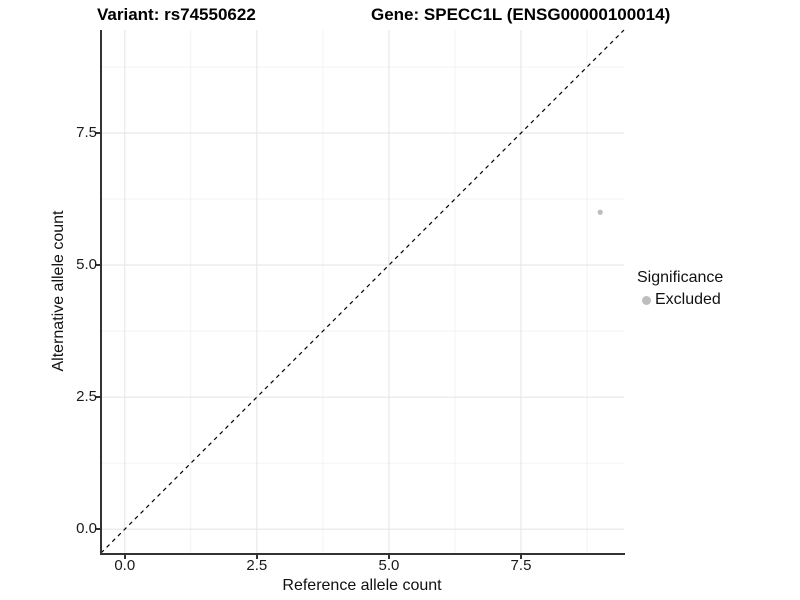 This screenshot has height=600, width=800. I want to click on x-axis-title: Reference allele count, so click(362, 585).